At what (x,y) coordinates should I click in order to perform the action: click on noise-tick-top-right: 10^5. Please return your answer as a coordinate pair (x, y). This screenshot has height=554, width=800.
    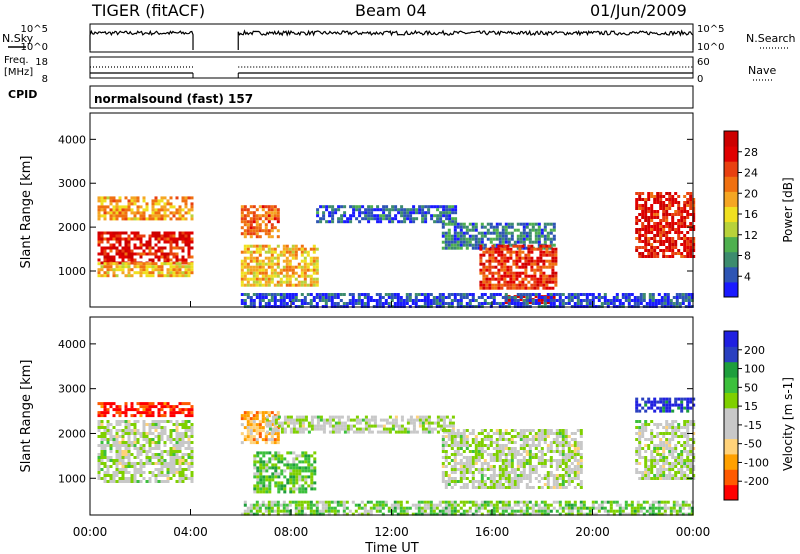
    Looking at the image, I should click on (710, 29).